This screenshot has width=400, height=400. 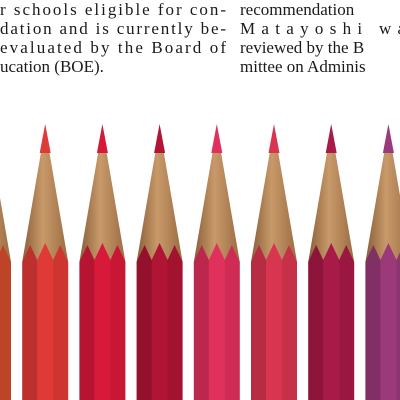 What do you see at coordinates (113, 9) in the screenshot?
I see `text-line: r schools eligible for con-` at bounding box center [113, 9].